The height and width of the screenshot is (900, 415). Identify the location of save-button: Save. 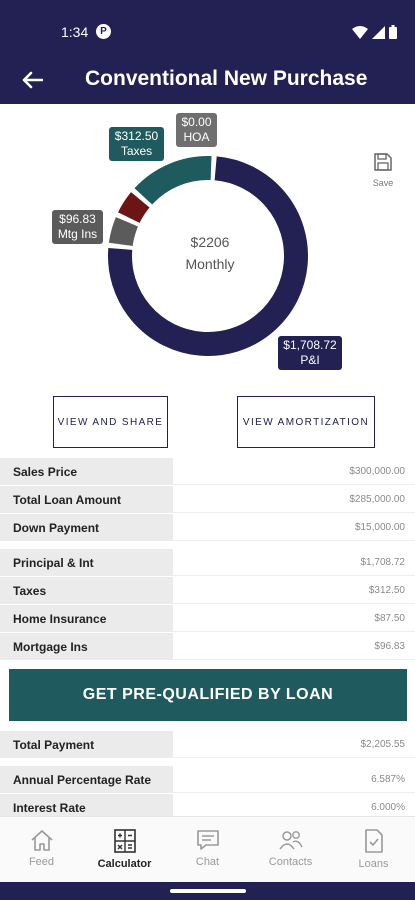
(383, 170).